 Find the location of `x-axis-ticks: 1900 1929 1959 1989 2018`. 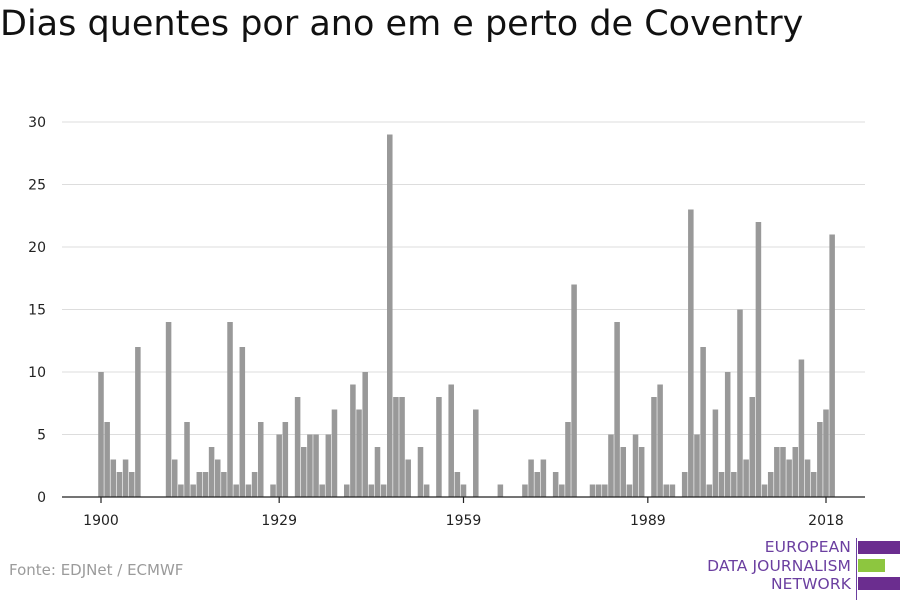

x-axis-ticks: 1900 1929 1959 1989 2018 is located at coordinates (463, 513).